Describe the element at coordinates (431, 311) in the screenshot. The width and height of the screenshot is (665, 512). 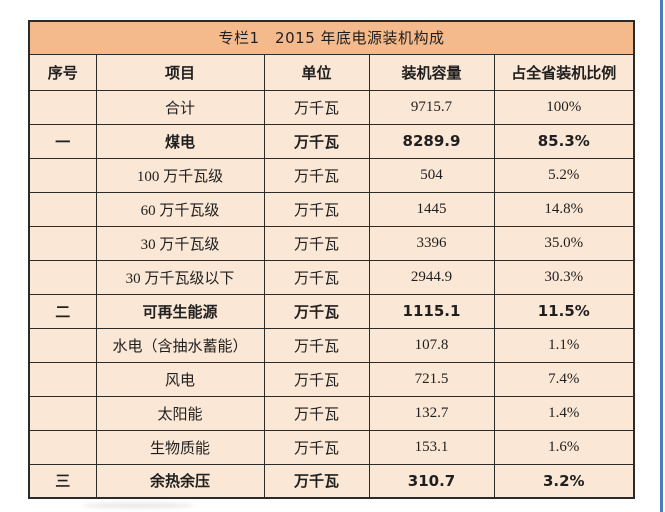
I see `row-capacity-cell: 1115.1` at that location.